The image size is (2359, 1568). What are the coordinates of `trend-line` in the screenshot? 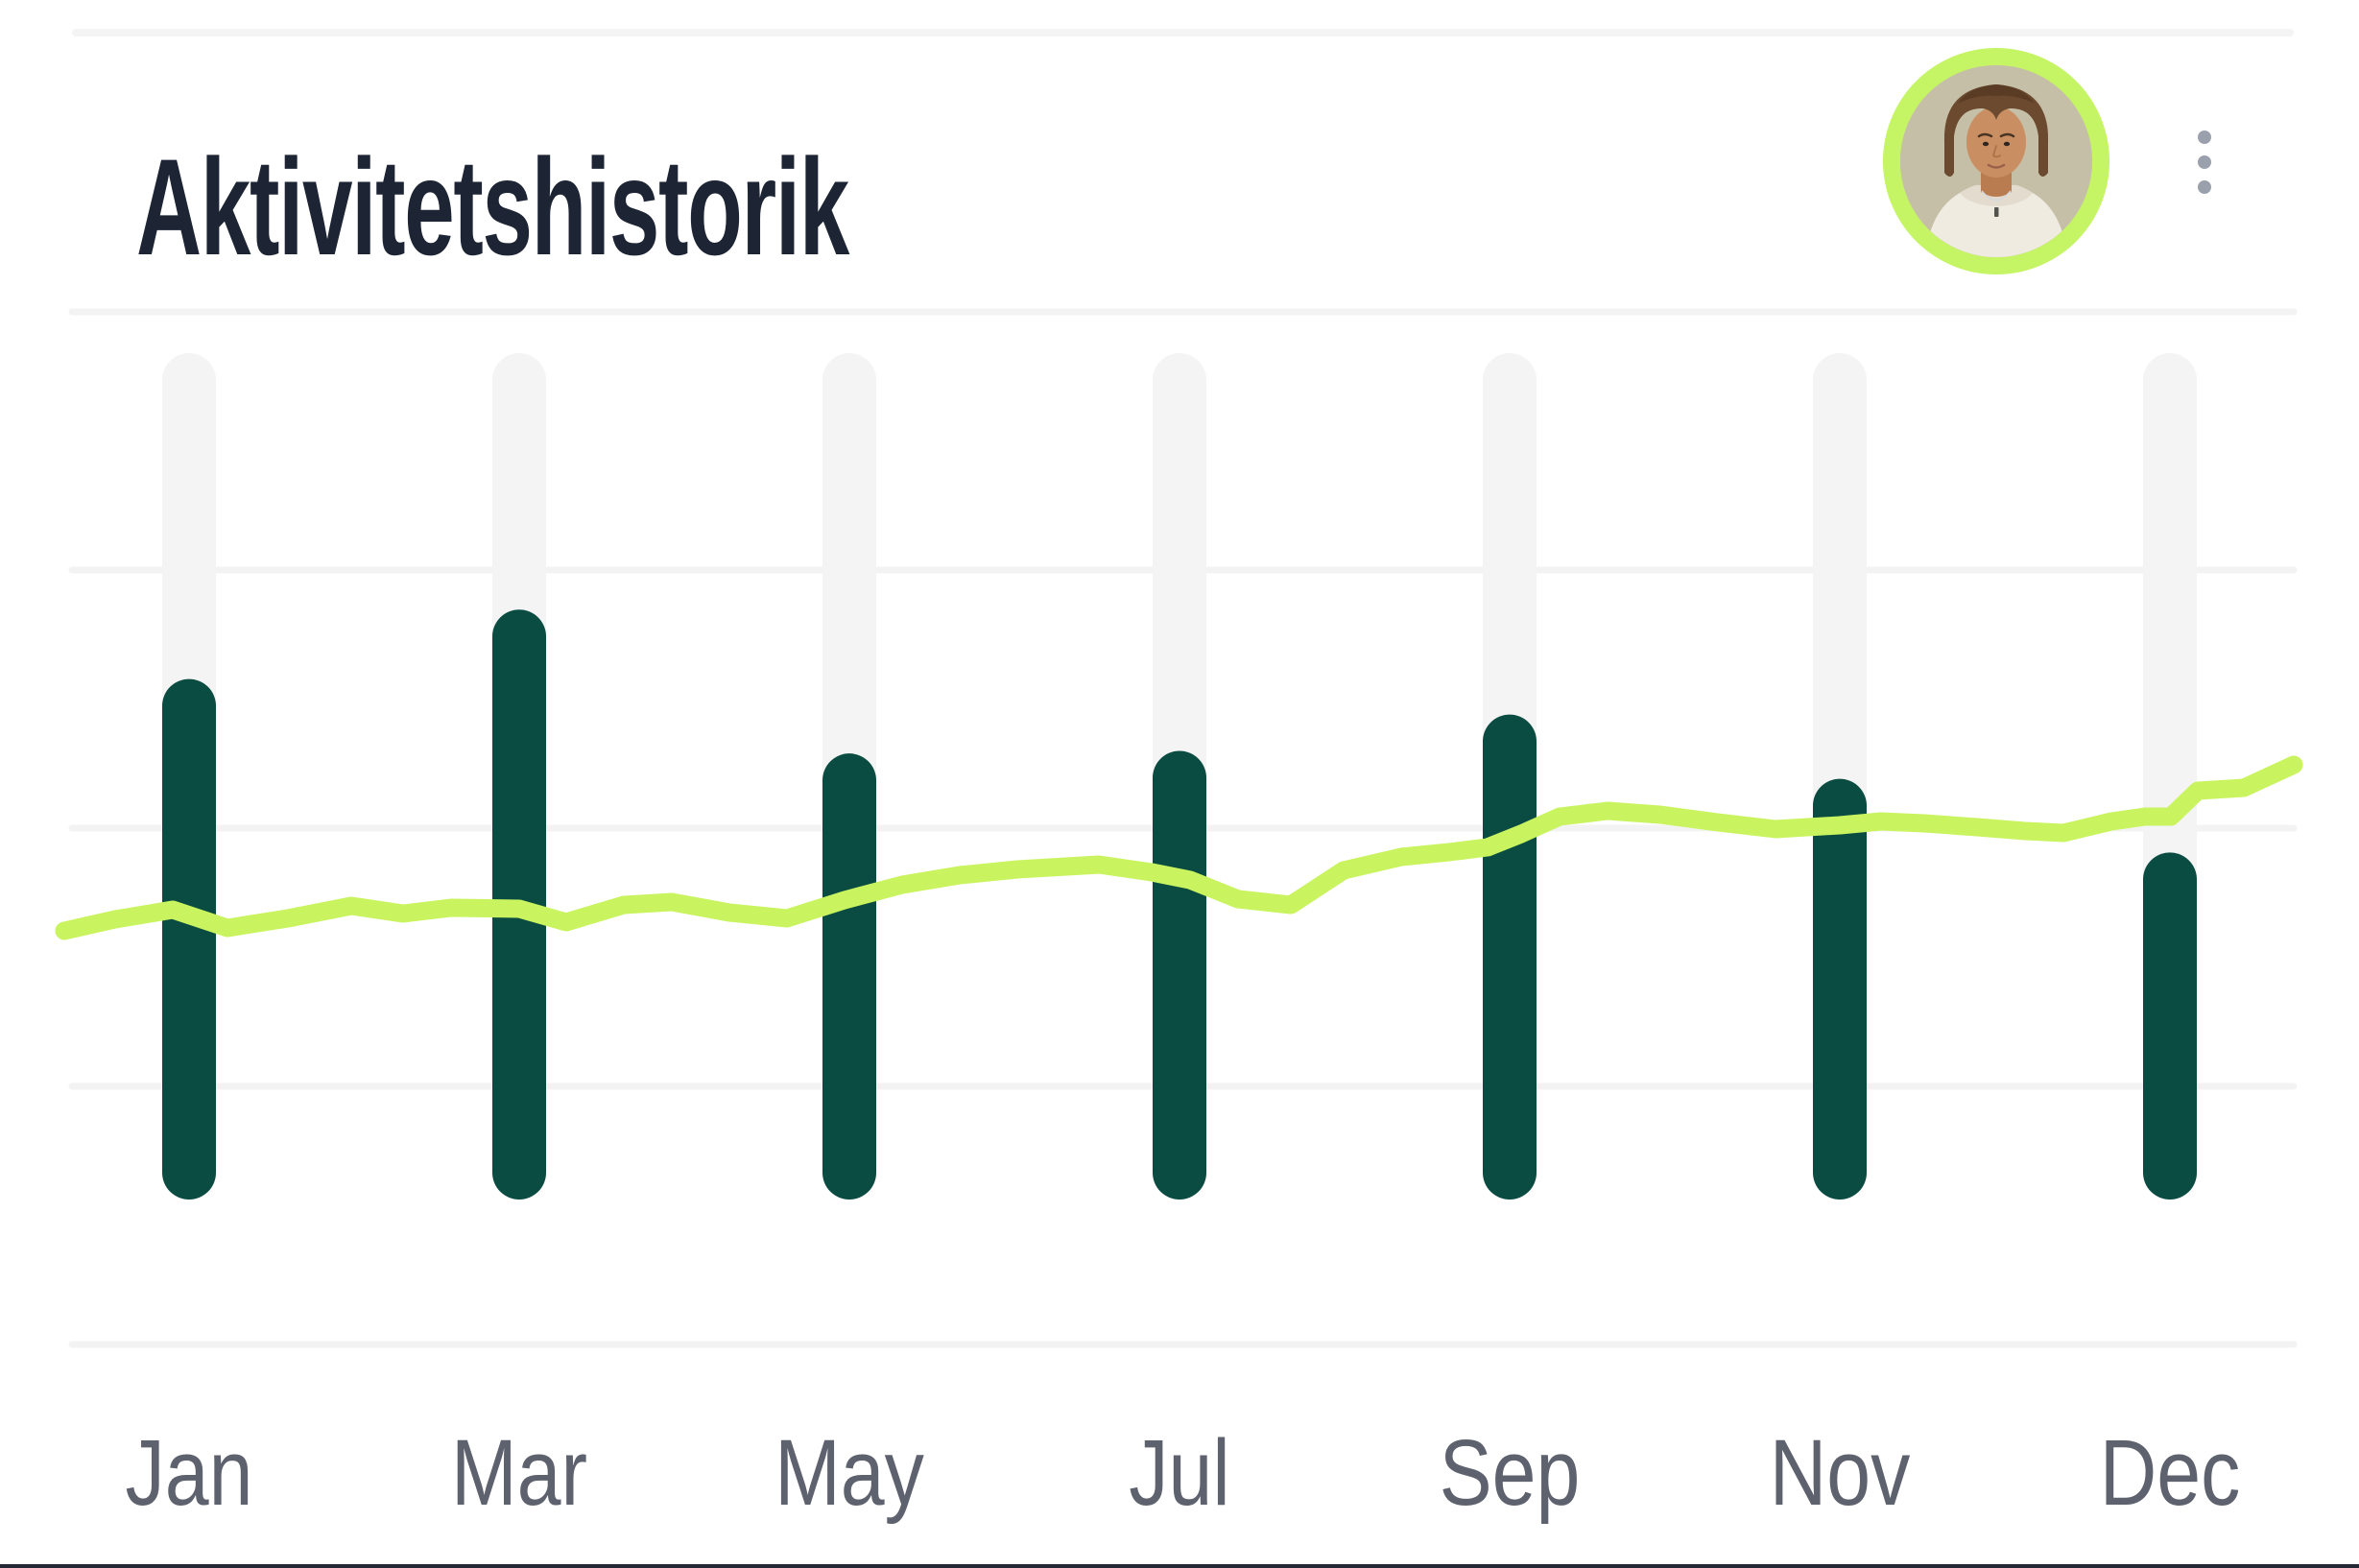 It's located at (1179, 847).